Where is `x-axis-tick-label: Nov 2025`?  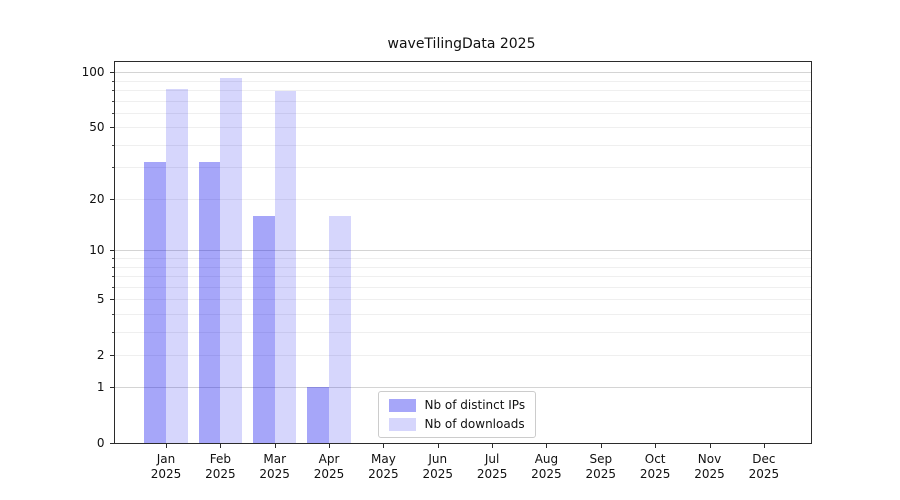 x-axis-tick-label: Nov 2025 is located at coordinates (709, 466).